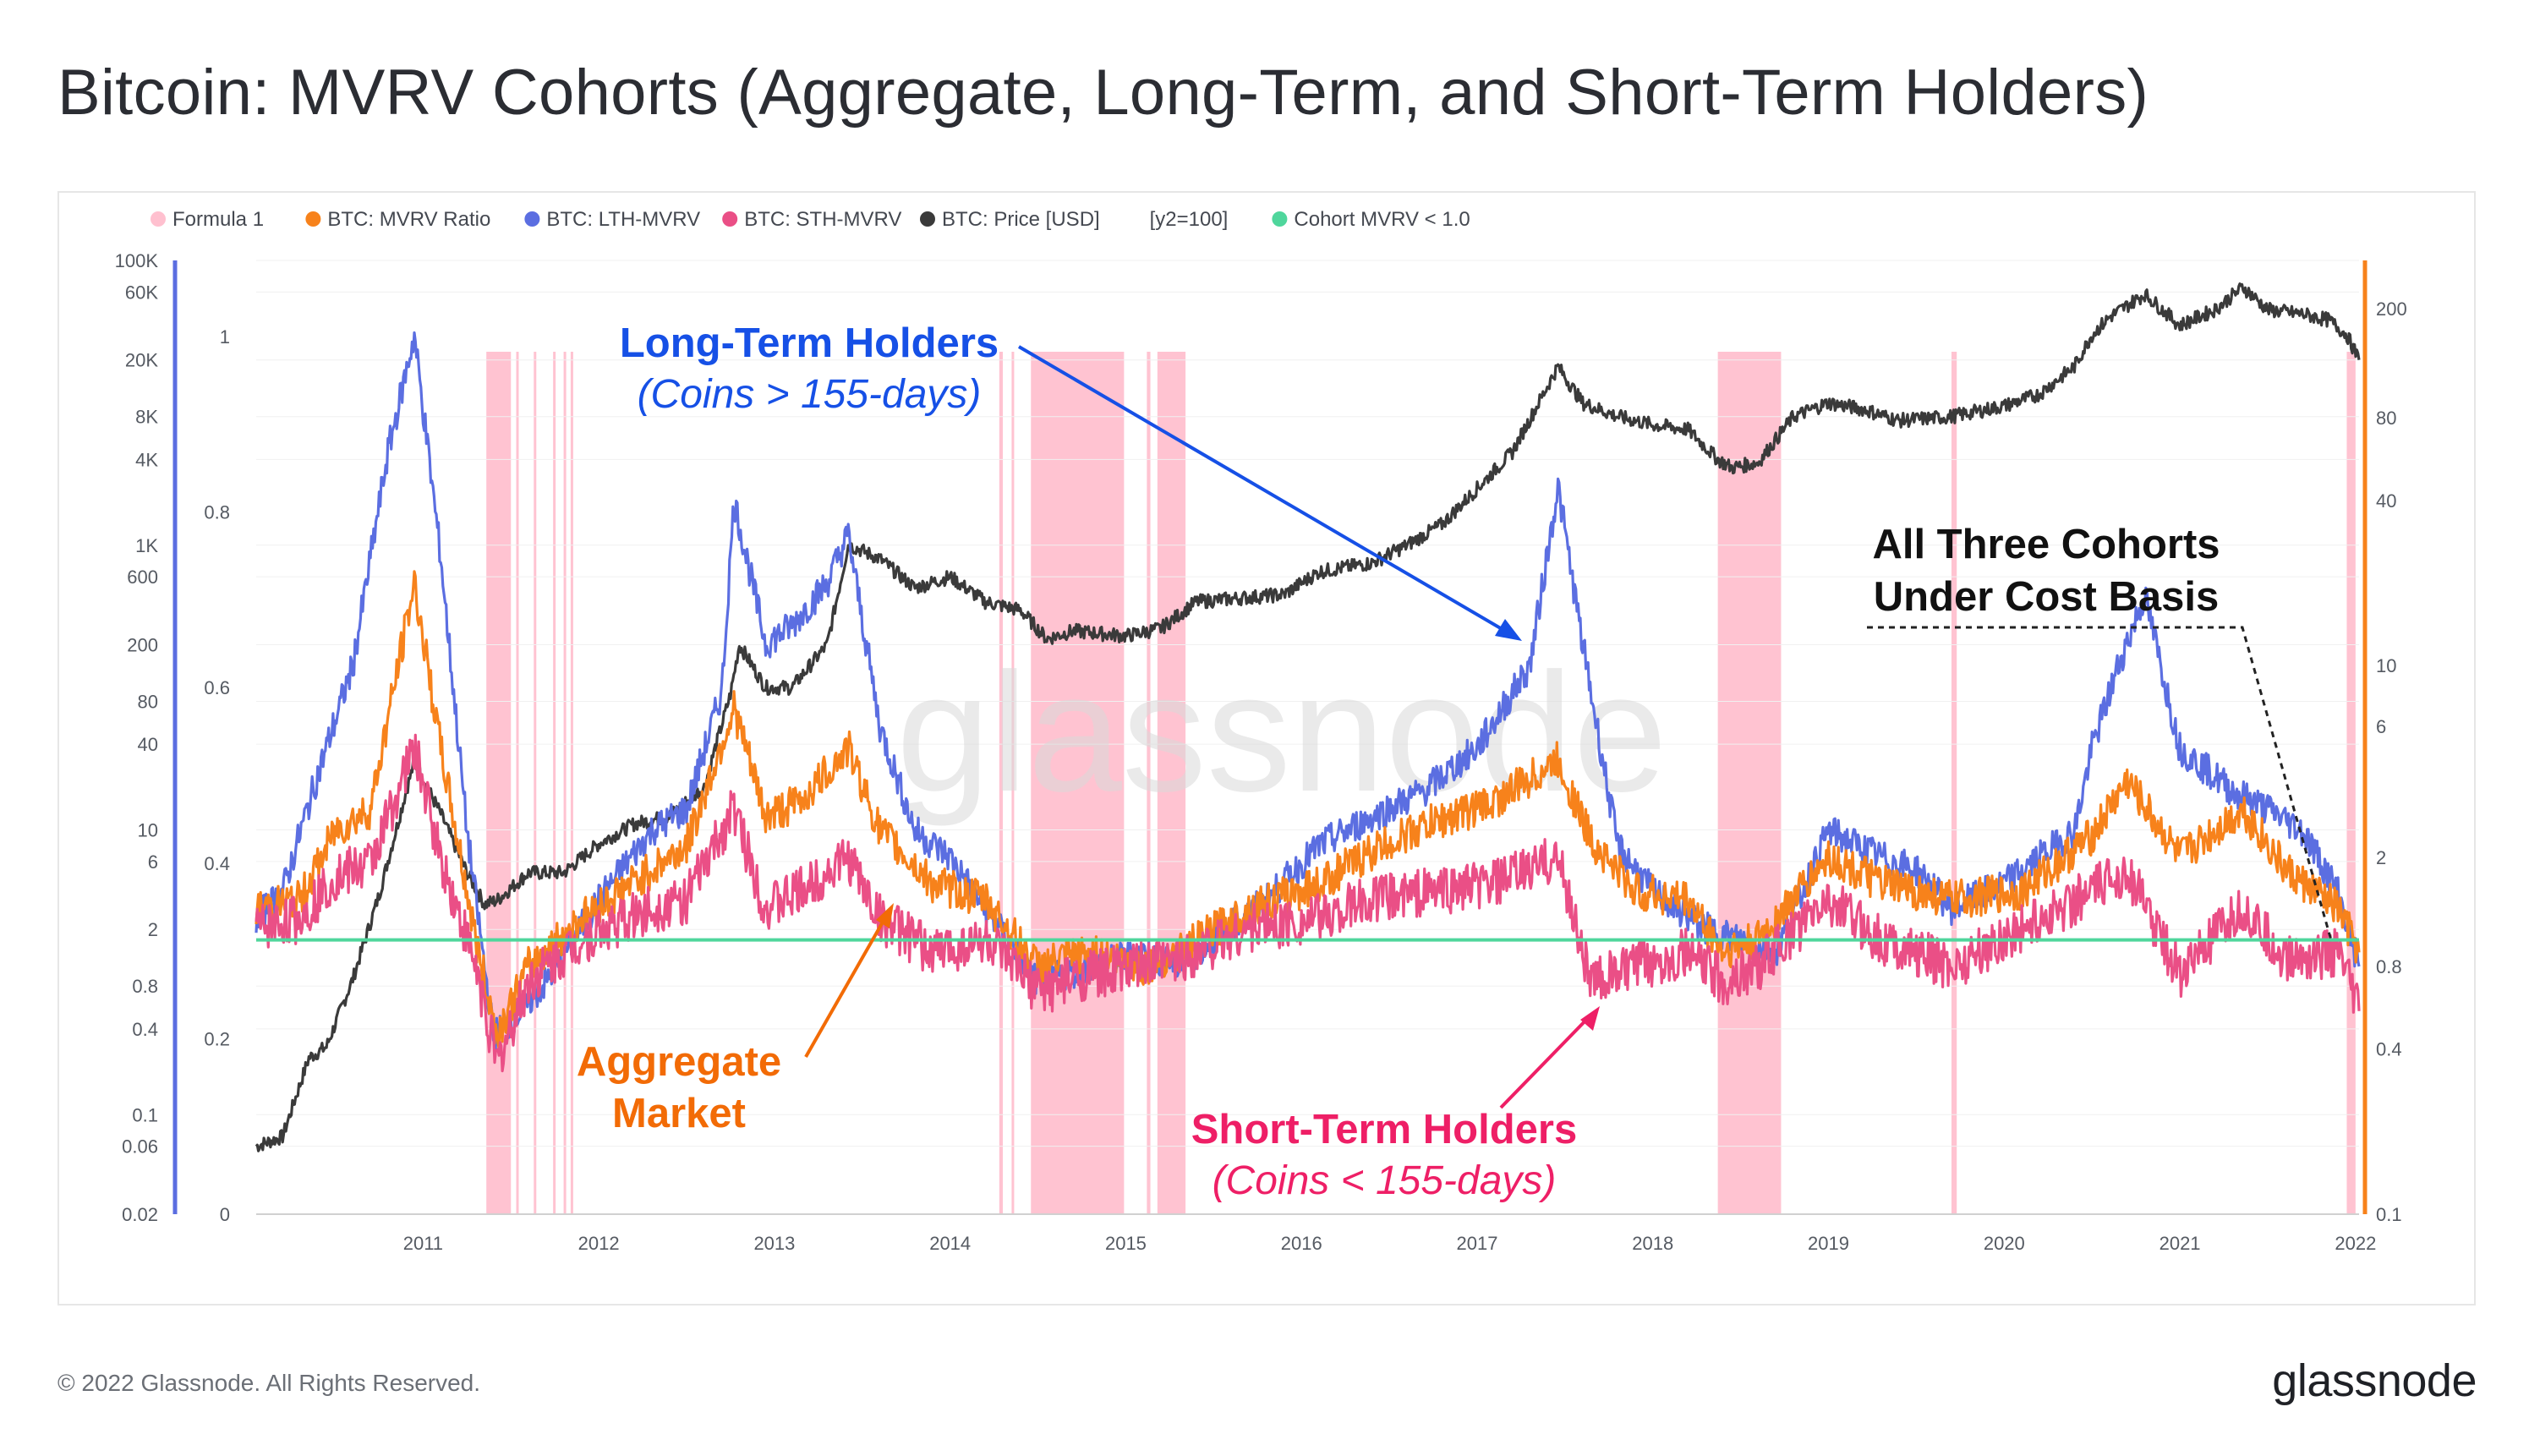  I want to click on mvrv-tick-label-5: 2, so click(2381, 857).